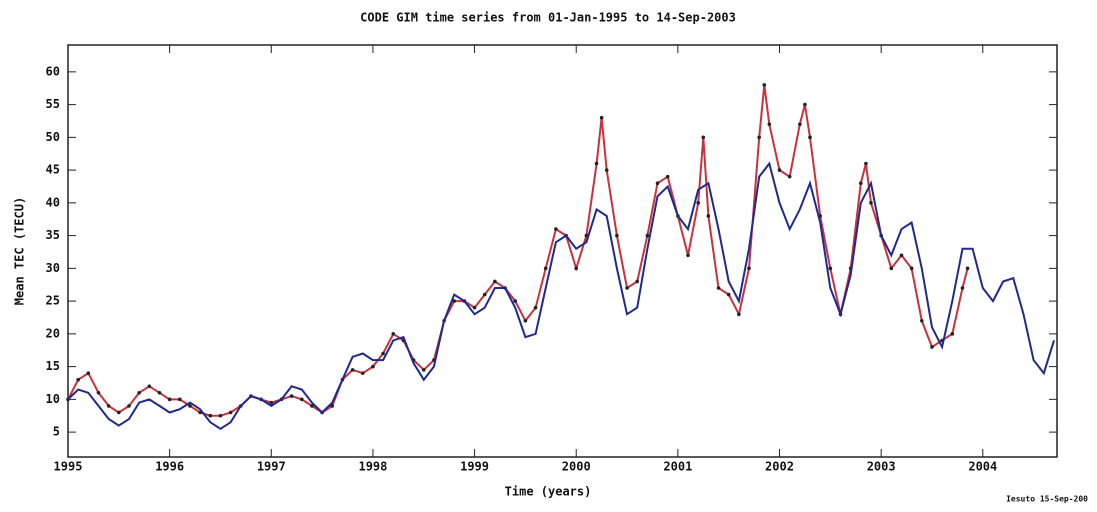 The height and width of the screenshot is (512, 1097). Describe the element at coordinates (53, 202) in the screenshot. I see `y-tick-label: 40` at that location.